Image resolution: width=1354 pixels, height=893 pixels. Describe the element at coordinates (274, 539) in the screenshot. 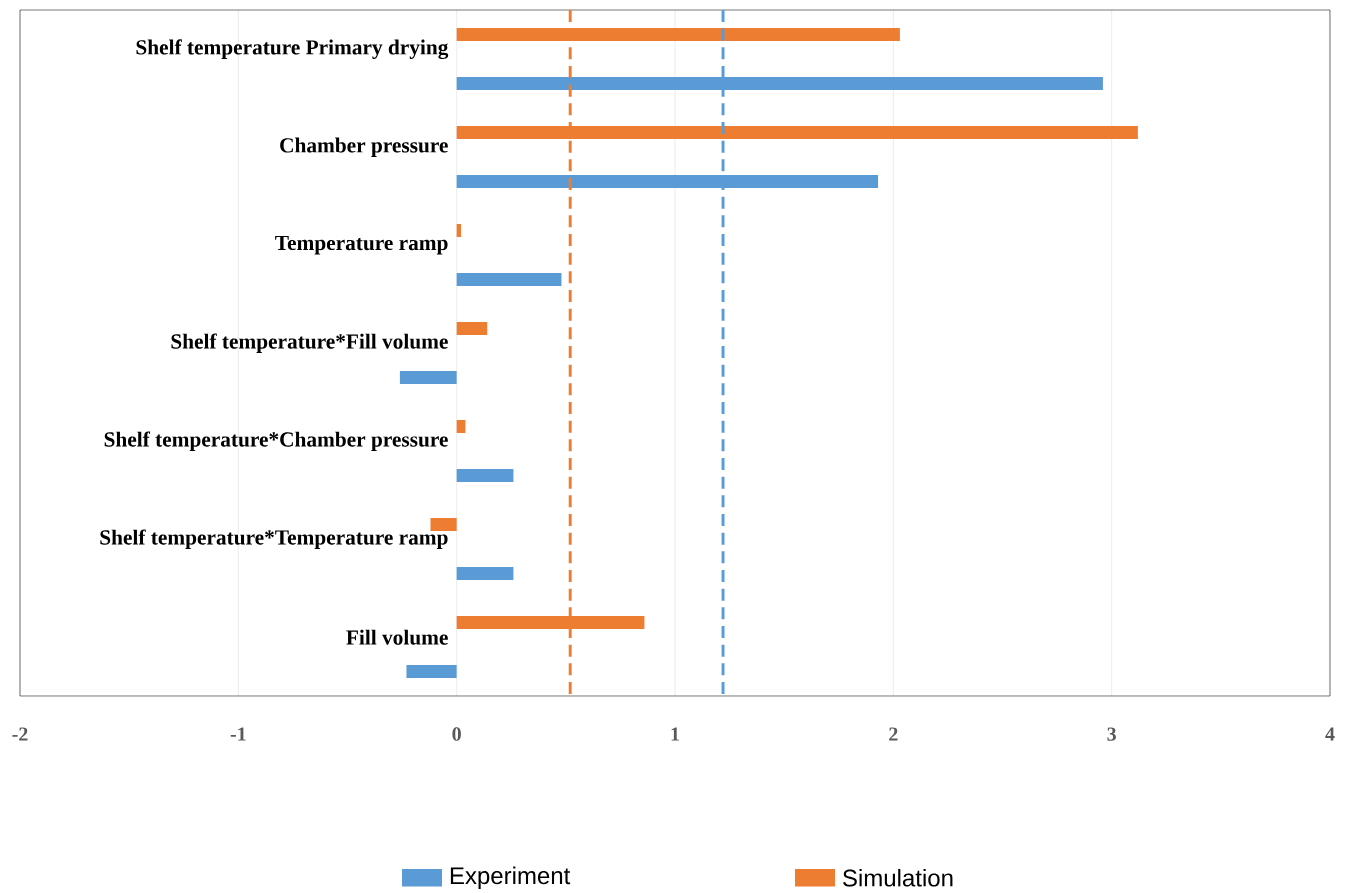

I see `y-tick-label: Shelf temperature*Temperature ramp` at that location.